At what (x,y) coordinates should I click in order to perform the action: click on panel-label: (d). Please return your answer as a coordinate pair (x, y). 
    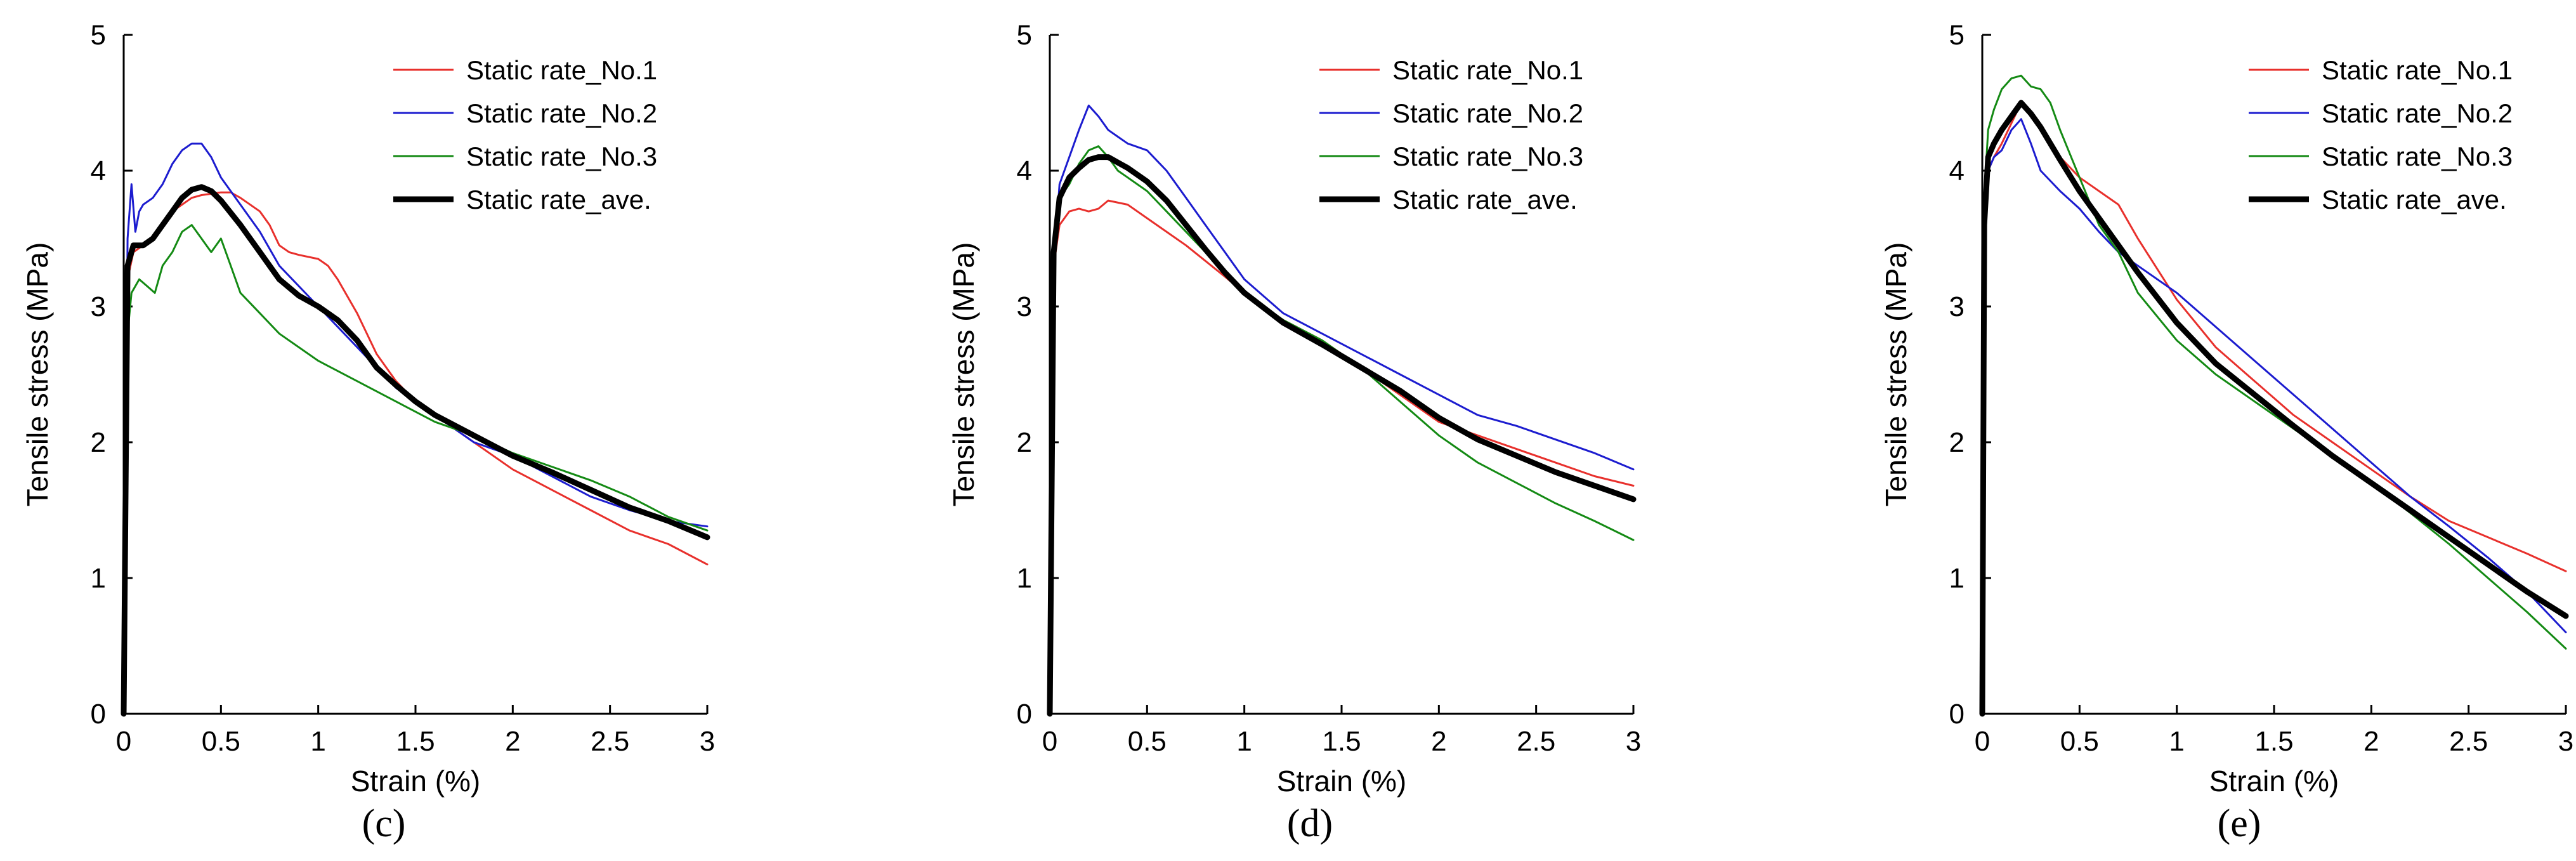
    Looking at the image, I should click on (1310, 823).